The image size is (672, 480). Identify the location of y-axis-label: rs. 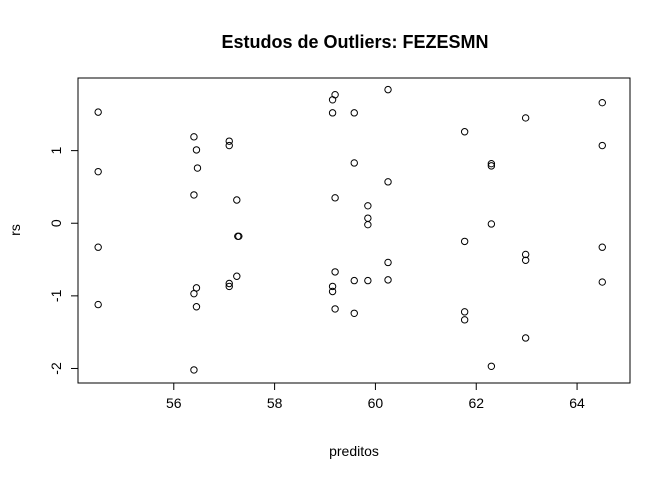
(15, 230).